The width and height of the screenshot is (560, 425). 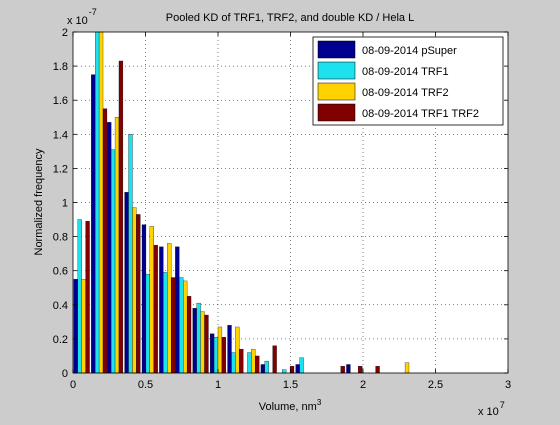 I want to click on y-tick-label: 0.6, so click(x=60, y=272).